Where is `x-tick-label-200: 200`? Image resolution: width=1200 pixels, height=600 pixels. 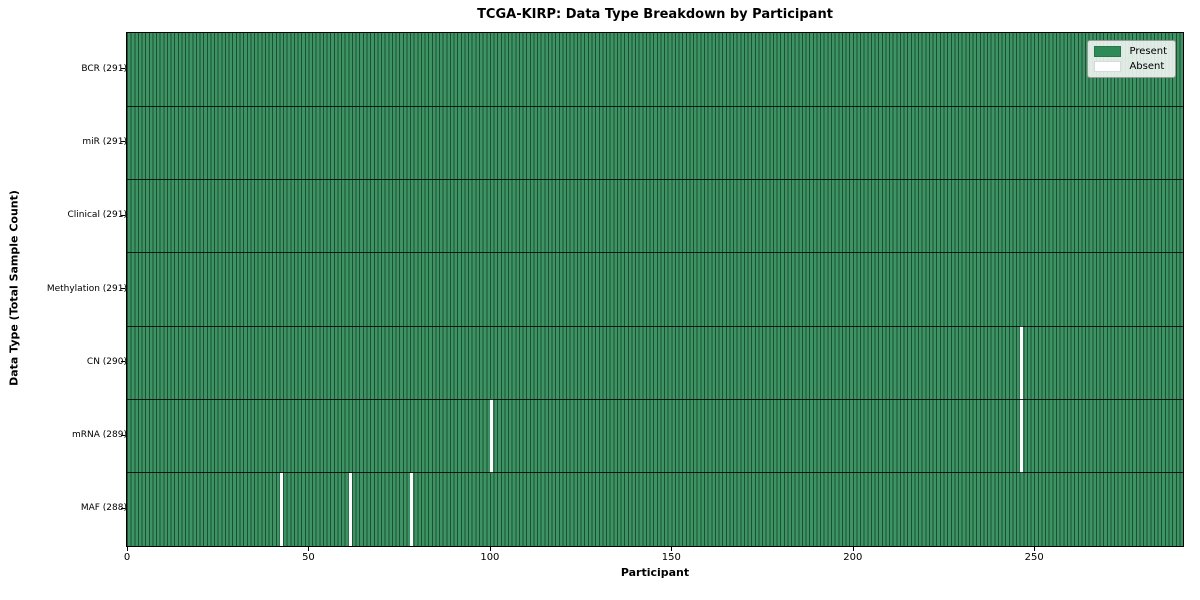
x-tick-label-200: 200 is located at coordinates (853, 557).